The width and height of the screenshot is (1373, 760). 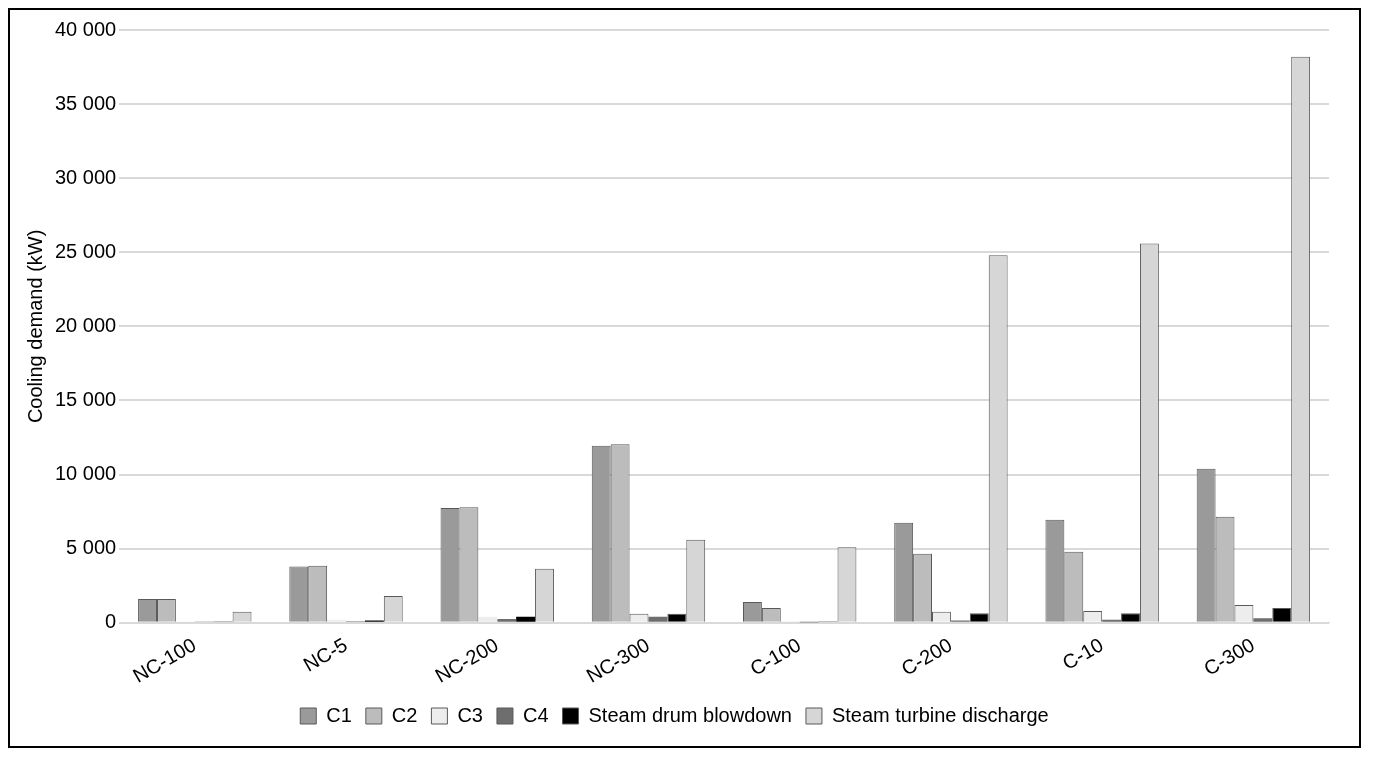 I want to click on y-tick-label: 0, so click(x=111, y=621).